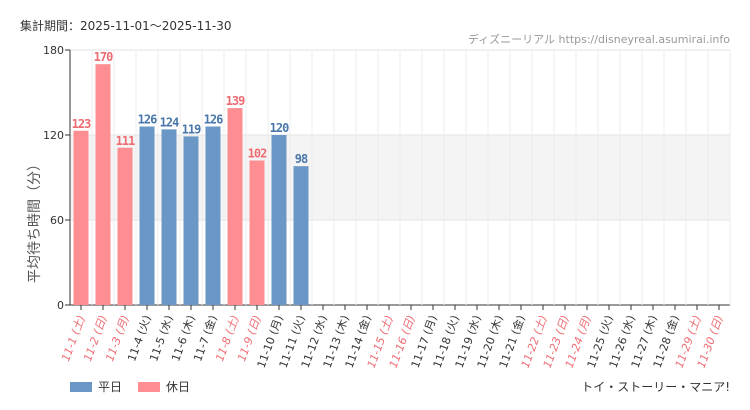 The width and height of the screenshot is (750, 410). Describe the element at coordinates (149, 386) in the screenshot. I see `legend-swatch-holiday` at that location.